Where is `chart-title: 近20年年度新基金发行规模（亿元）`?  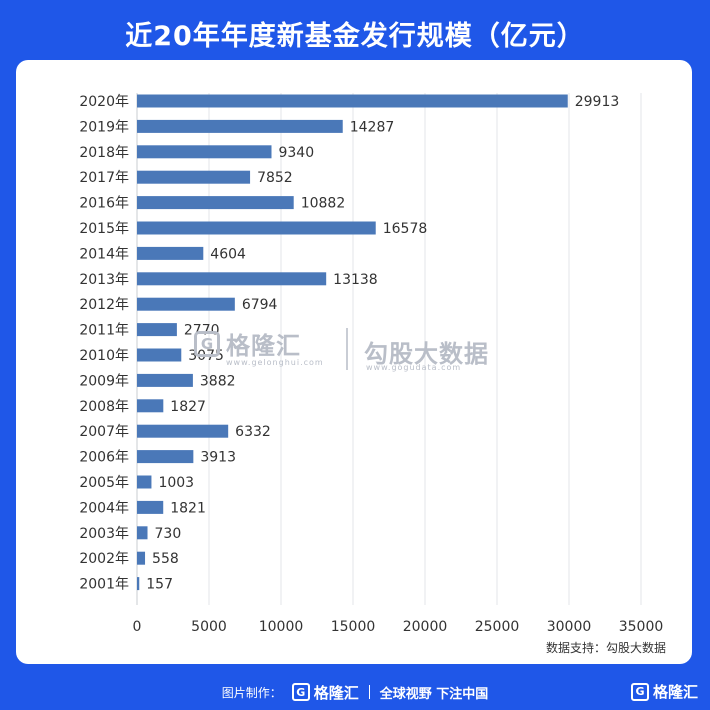
chart-title: 近20年年度新基金发行规模（亿元） is located at coordinates (355, 36).